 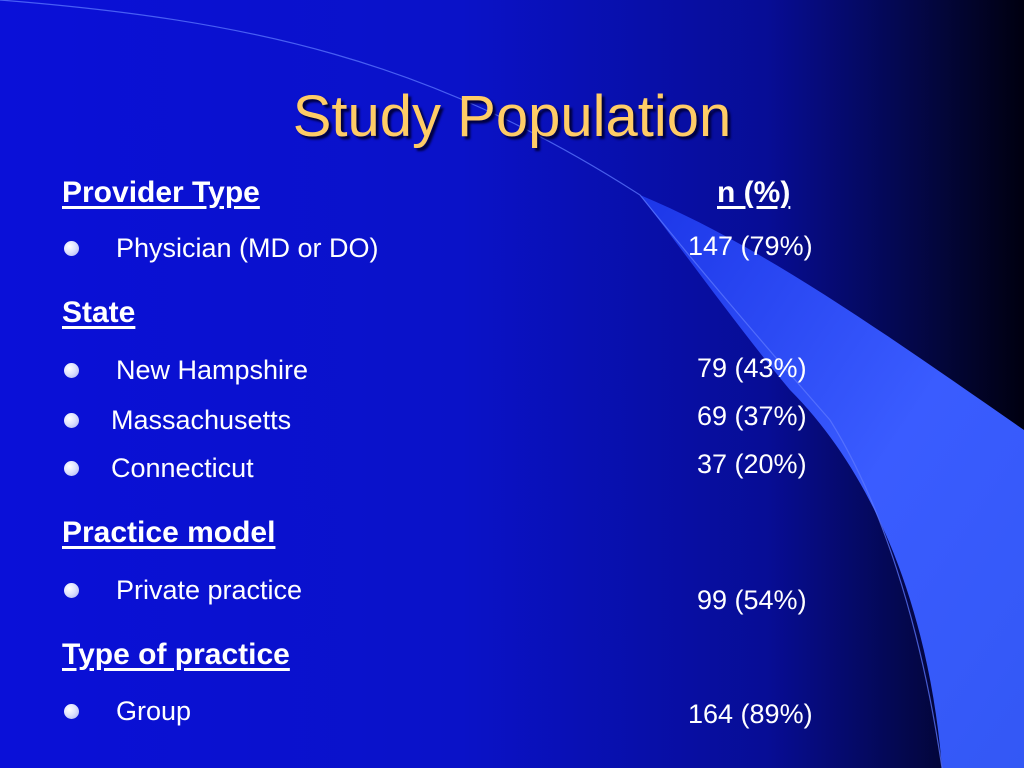 I want to click on item-value: 37 (20%), so click(x=752, y=464).